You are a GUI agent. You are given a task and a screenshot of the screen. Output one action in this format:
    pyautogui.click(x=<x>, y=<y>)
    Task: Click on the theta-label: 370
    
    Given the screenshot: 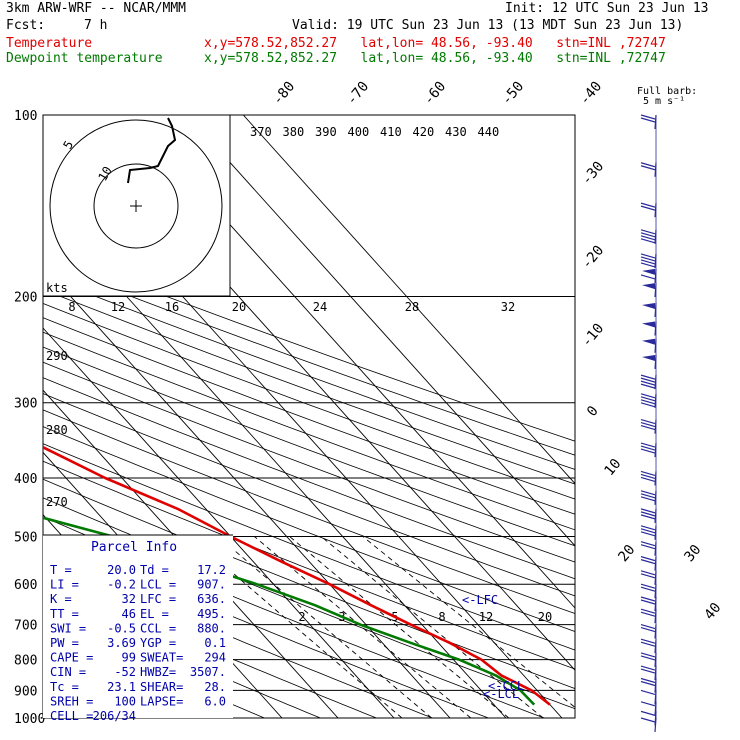 What is the action you would take?
    pyautogui.click(x=261, y=132)
    